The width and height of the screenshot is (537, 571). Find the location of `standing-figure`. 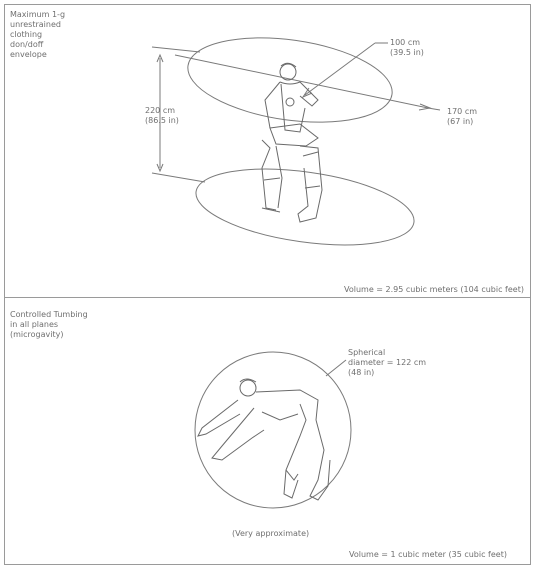

standing-figure is located at coordinates (292, 142).